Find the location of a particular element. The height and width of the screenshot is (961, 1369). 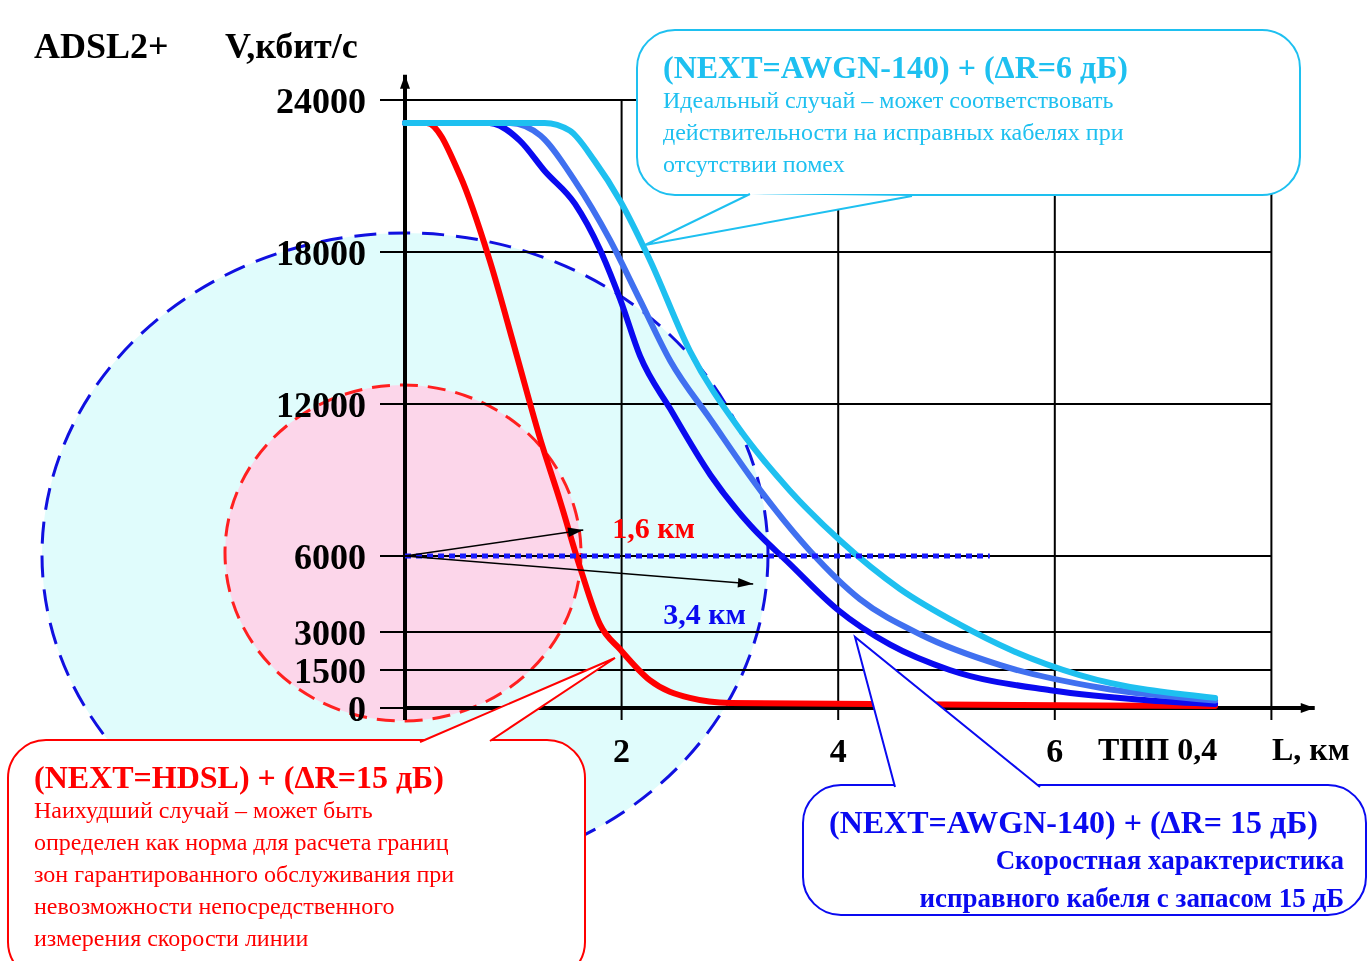

y-tick-label: 3000 is located at coordinates (330, 632).